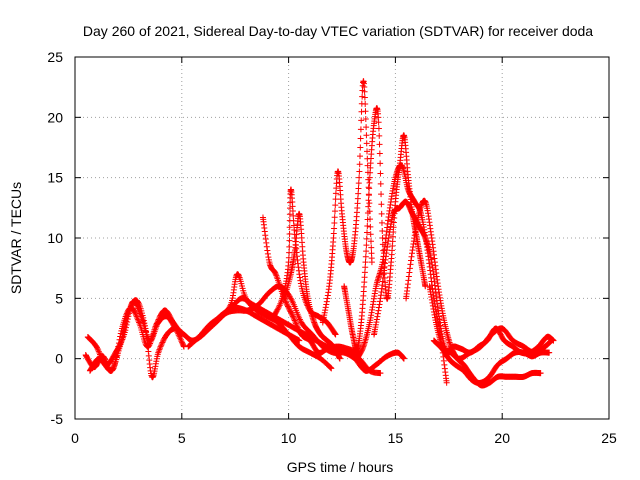 The image size is (640, 480). I want to click on y-tick-label: 15, so click(55, 178).